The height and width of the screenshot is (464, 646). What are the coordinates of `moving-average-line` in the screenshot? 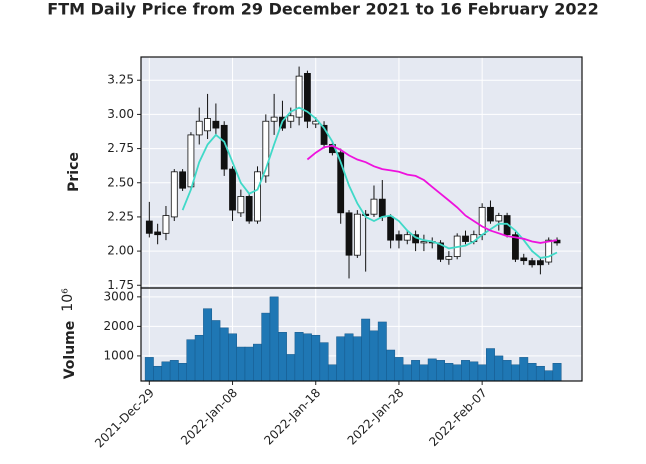 It's located at (432, 194).